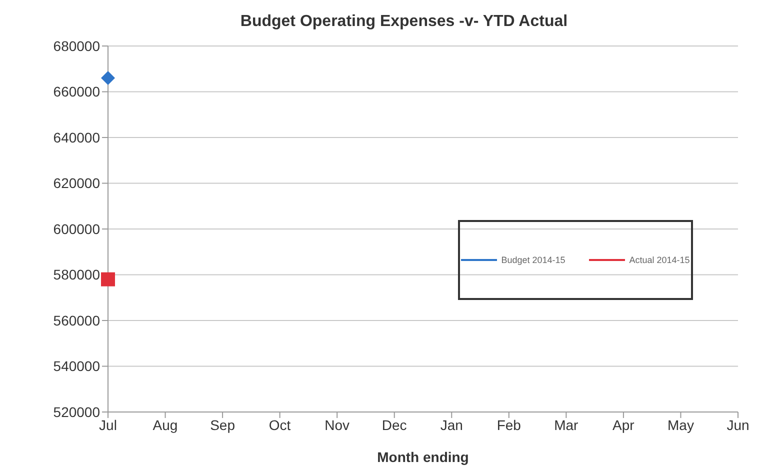  I want to click on y-tick-label: 640000, so click(76, 137).